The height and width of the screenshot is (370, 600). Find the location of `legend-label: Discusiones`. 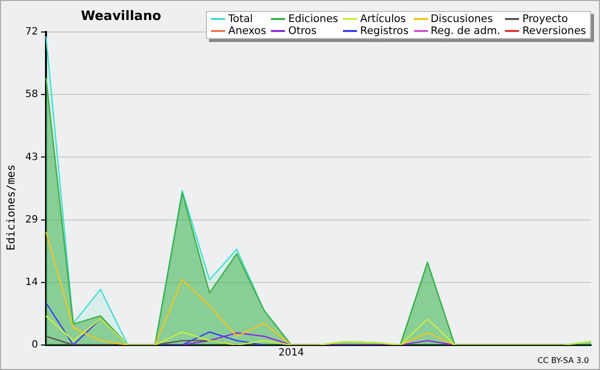

legend-label: Discusiones is located at coordinates (462, 19).